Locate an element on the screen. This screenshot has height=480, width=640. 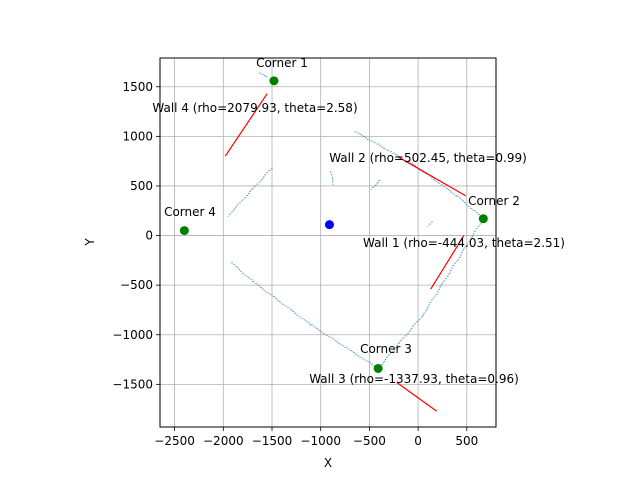
x-axis-label: X is located at coordinates (328, 463).